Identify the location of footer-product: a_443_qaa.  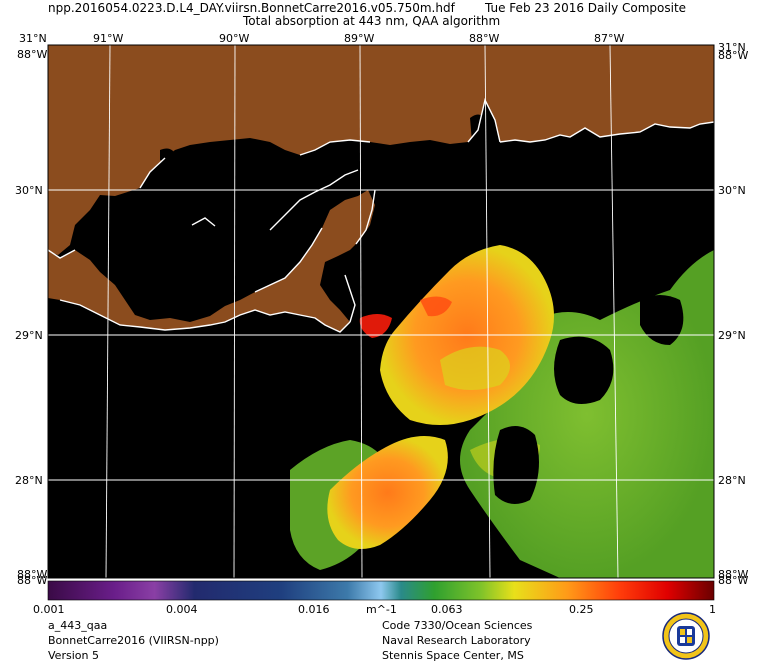
(78, 625).